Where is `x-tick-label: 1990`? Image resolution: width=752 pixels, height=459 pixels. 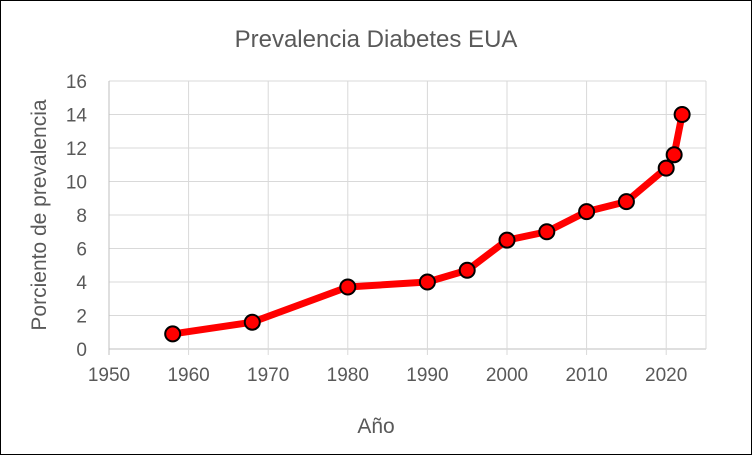 x-tick-label: 1990 is located at coordinates (427, 375).